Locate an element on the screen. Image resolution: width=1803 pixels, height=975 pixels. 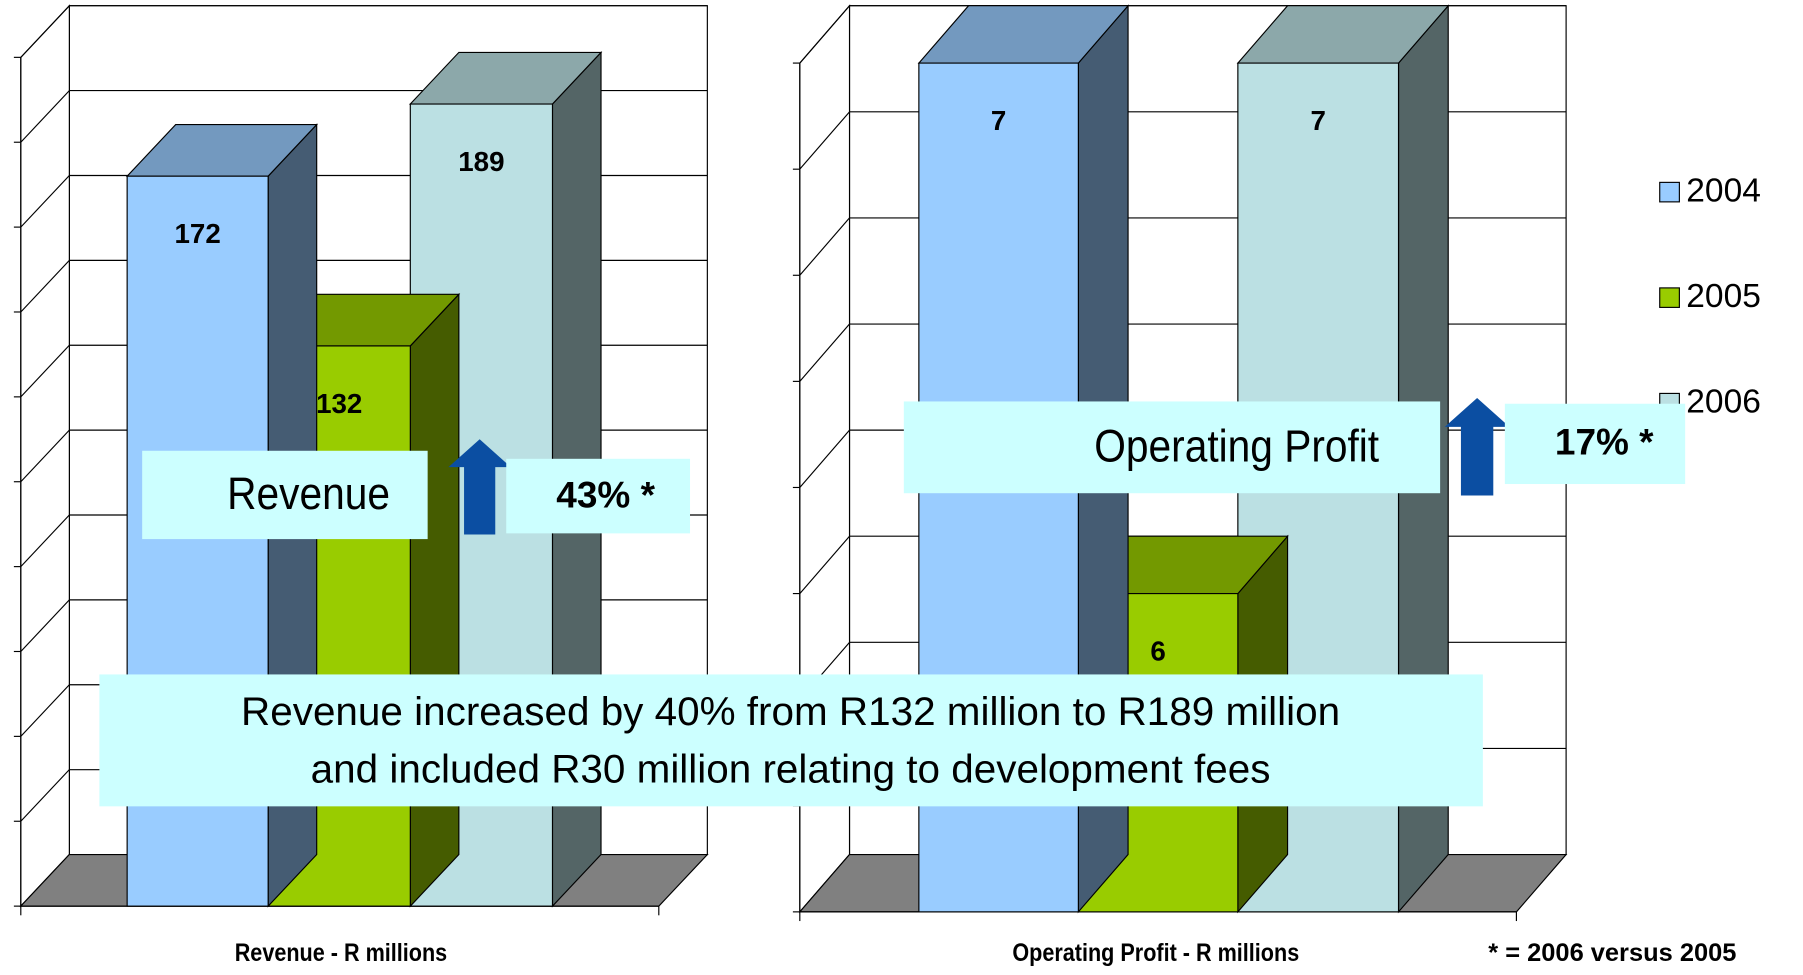
footnote: * = 2006 versus 2005 is located at coordinates (1612, 953).